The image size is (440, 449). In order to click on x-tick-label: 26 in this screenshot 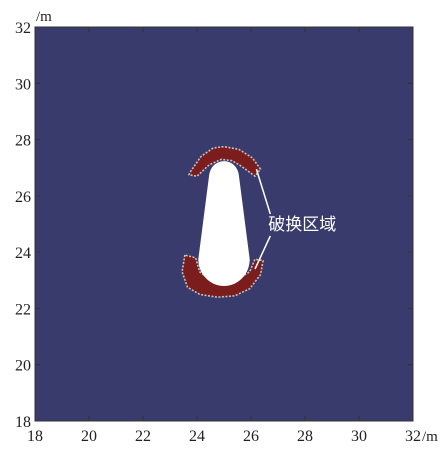, I will do `click(251, 436)`.